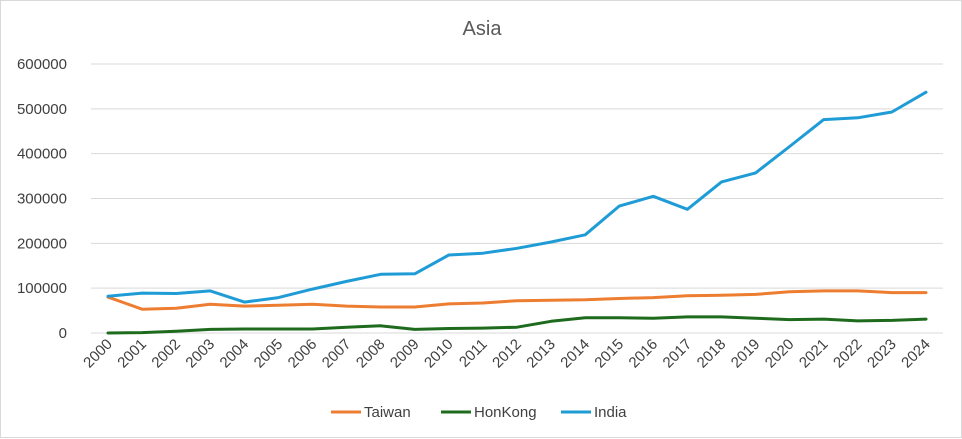 The width and height of the screenshot is (962, 439). Describe the element at coordinates (780, 354) in the screenshot. I see `x-tick-label: 2020` at that location.